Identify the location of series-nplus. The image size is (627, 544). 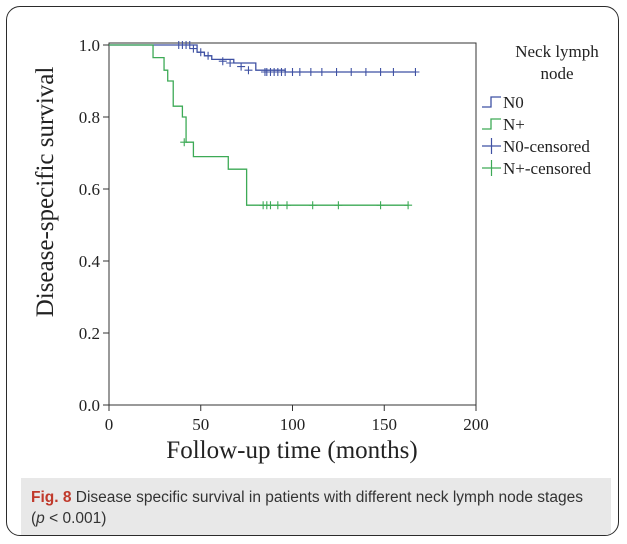
(261, 127).